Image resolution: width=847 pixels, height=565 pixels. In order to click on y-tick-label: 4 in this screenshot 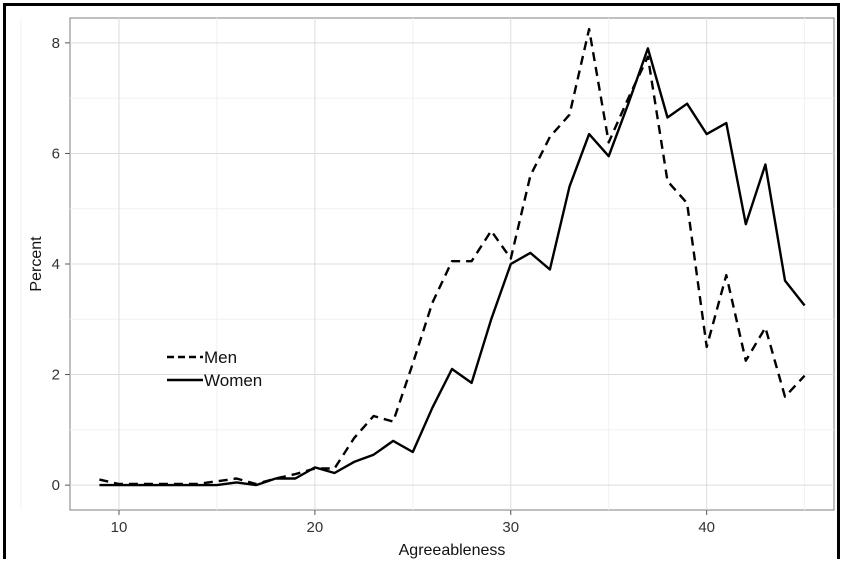, I will do `click(56, 264)`.